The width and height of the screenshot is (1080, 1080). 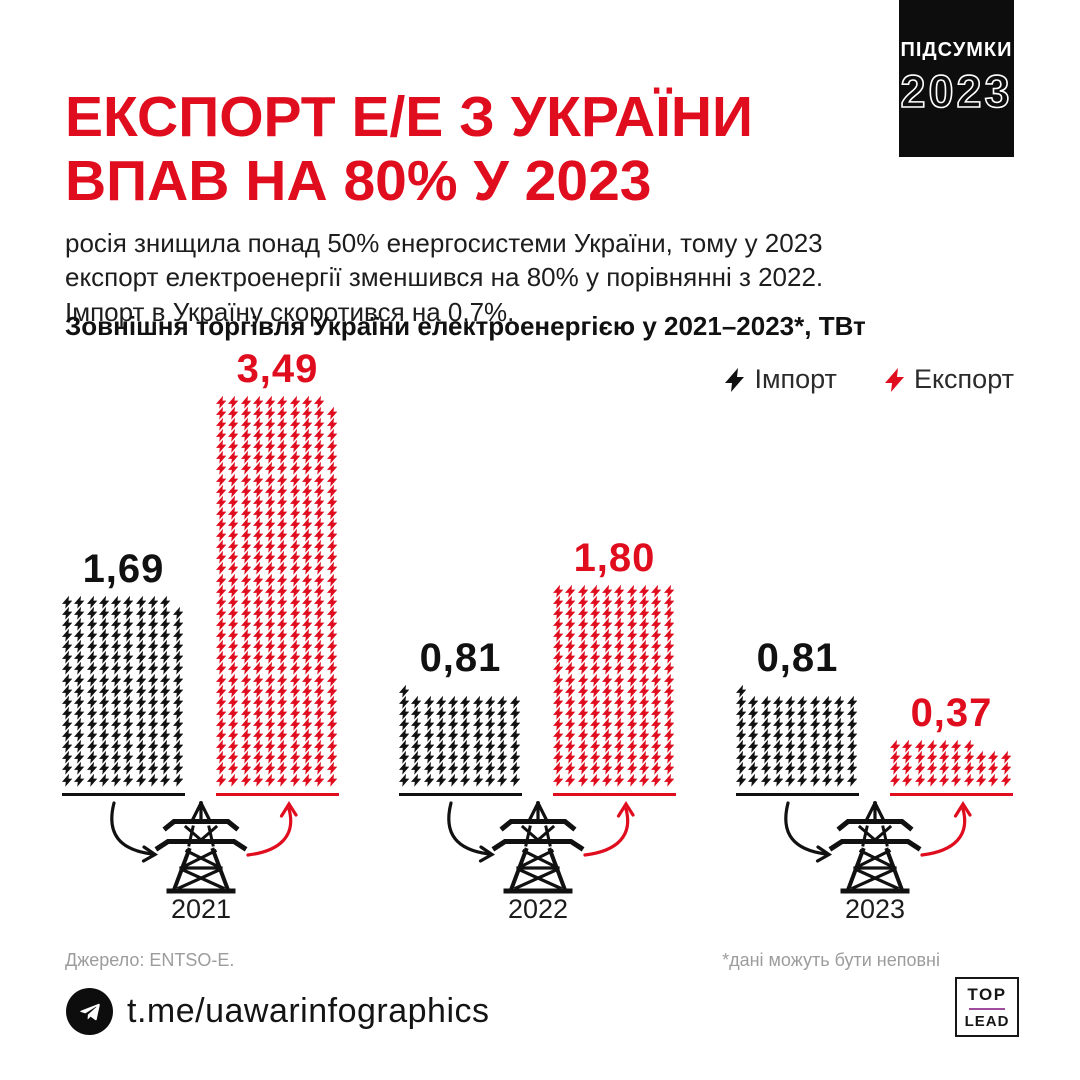 What do you see at coordinates (878, 847) in the screenshot?
I see `power-tower-graphic` at bounding box center [878, 847].